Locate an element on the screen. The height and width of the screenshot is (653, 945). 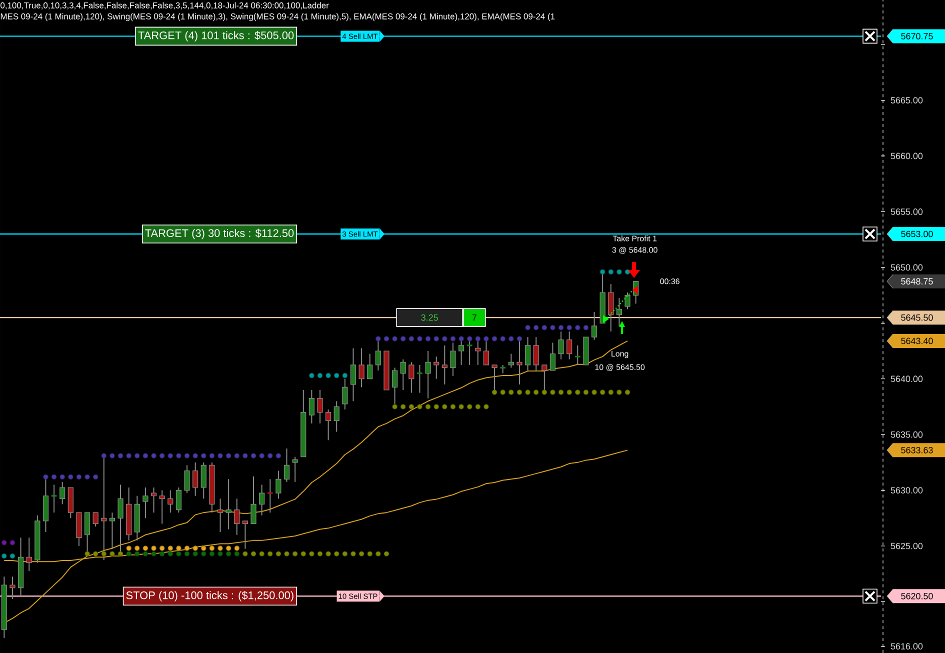
y-tick-label: 5635.00 is located at coordinates (906, 434).